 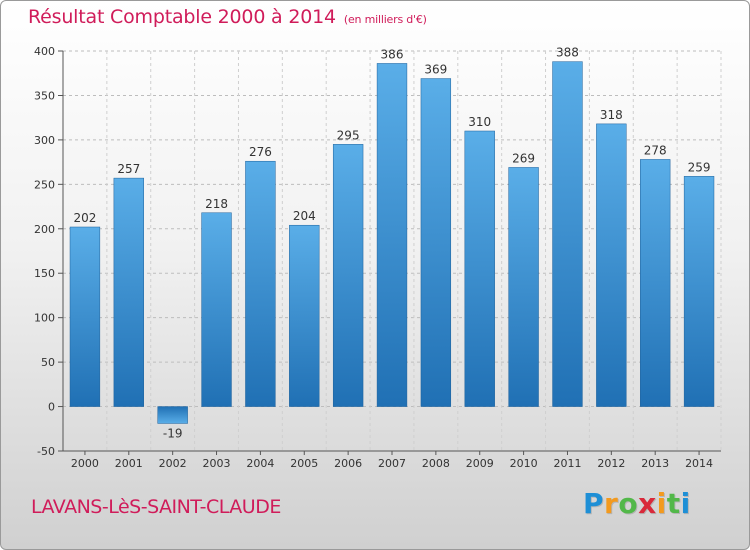 What do you see at coordinates (48, 362) in the screenshot?
I see `y-tick-label: 50` at bounding box center [48, 362].